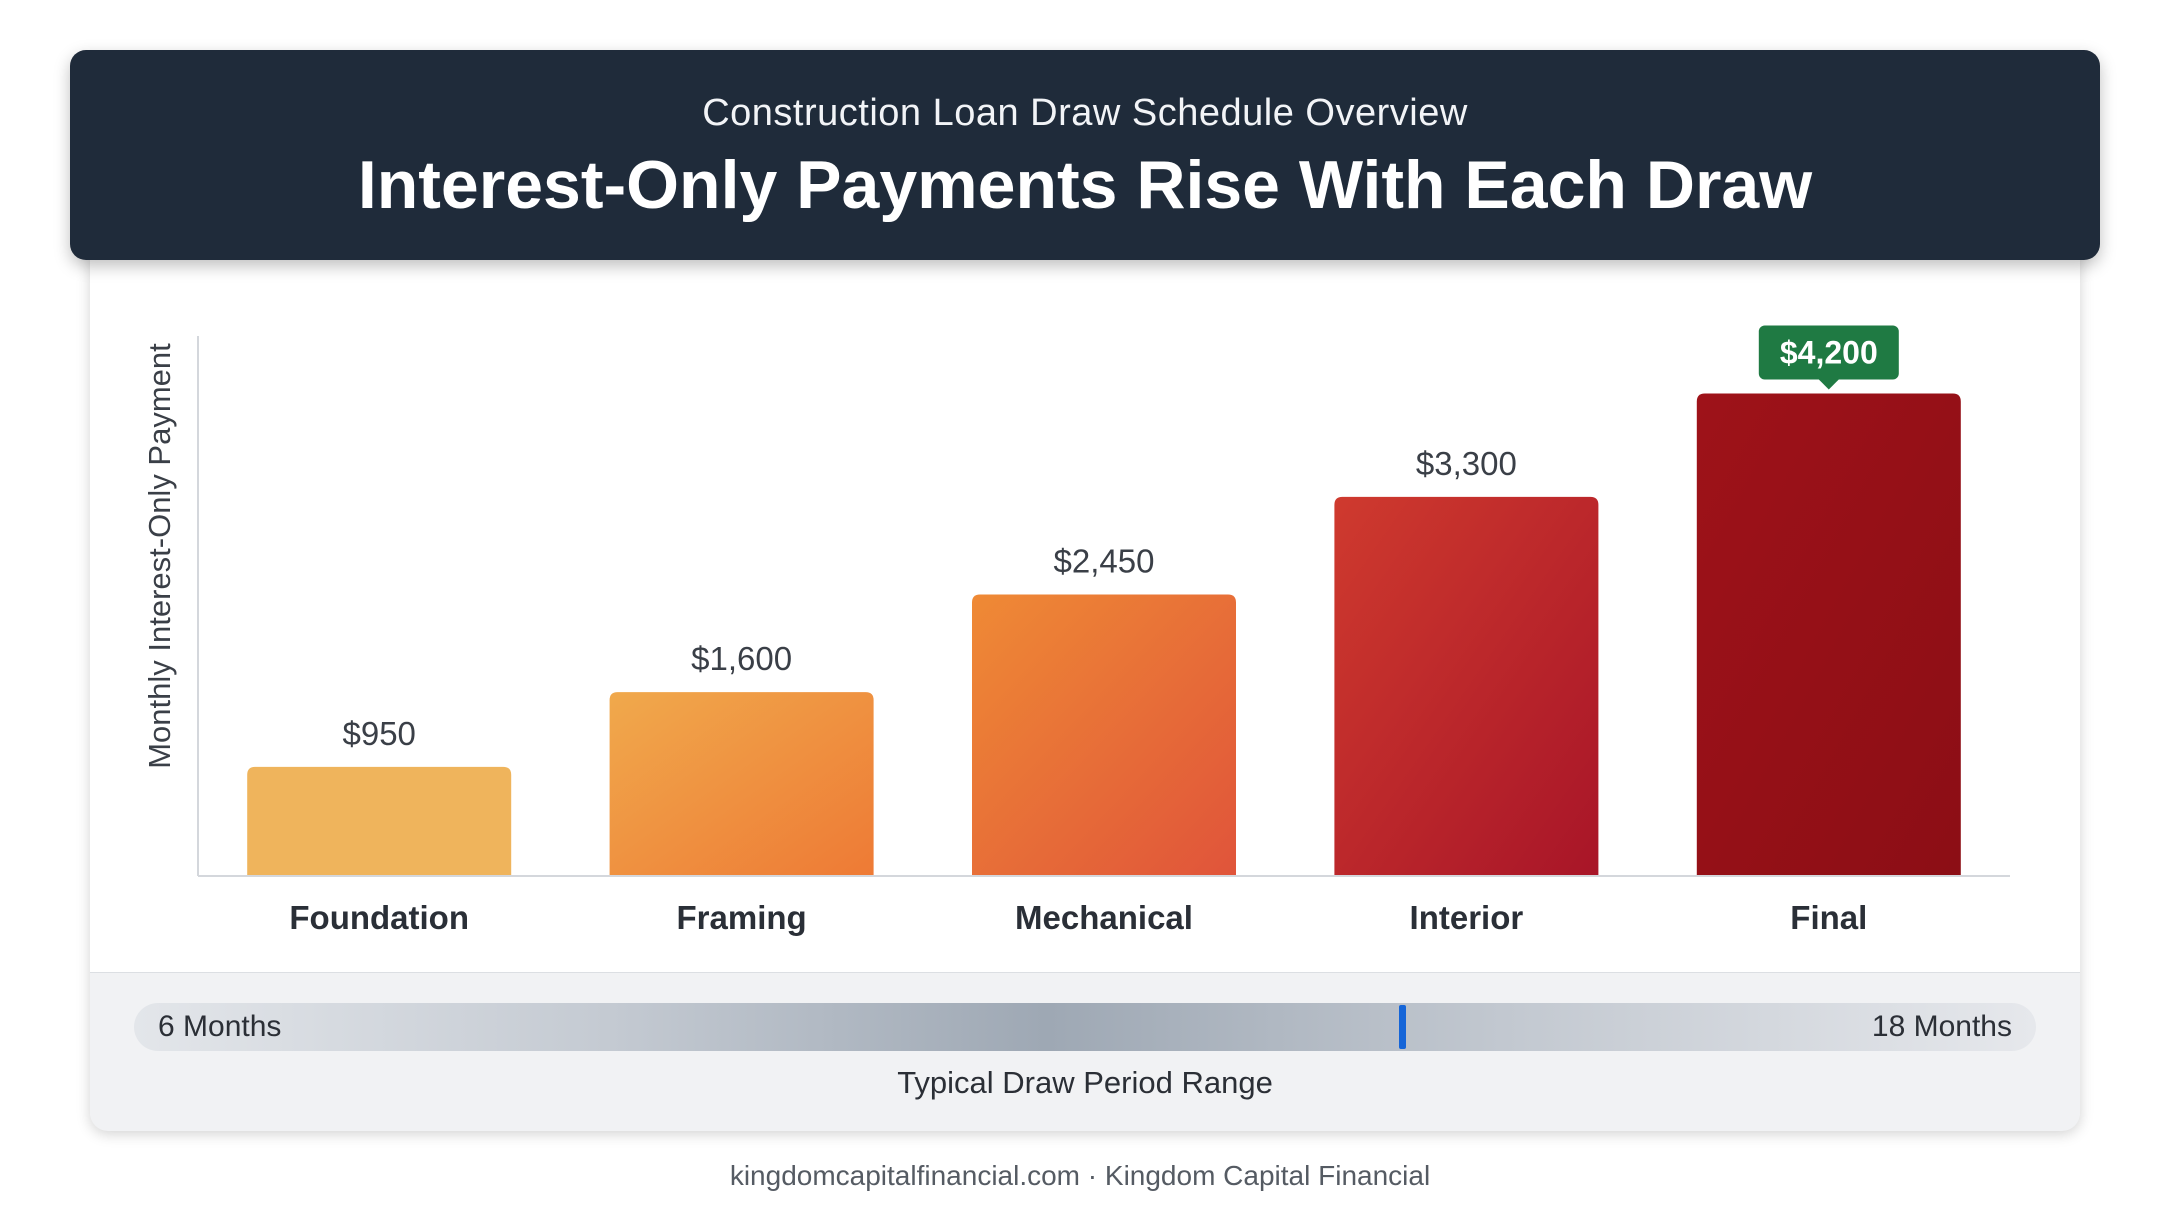 The height and width of the screenshot is (1206, 2160). What do you see at coordinates (1466, 463) in the screenshot?
I see `data-label: $3,300` at bounding box center [1466, 463].